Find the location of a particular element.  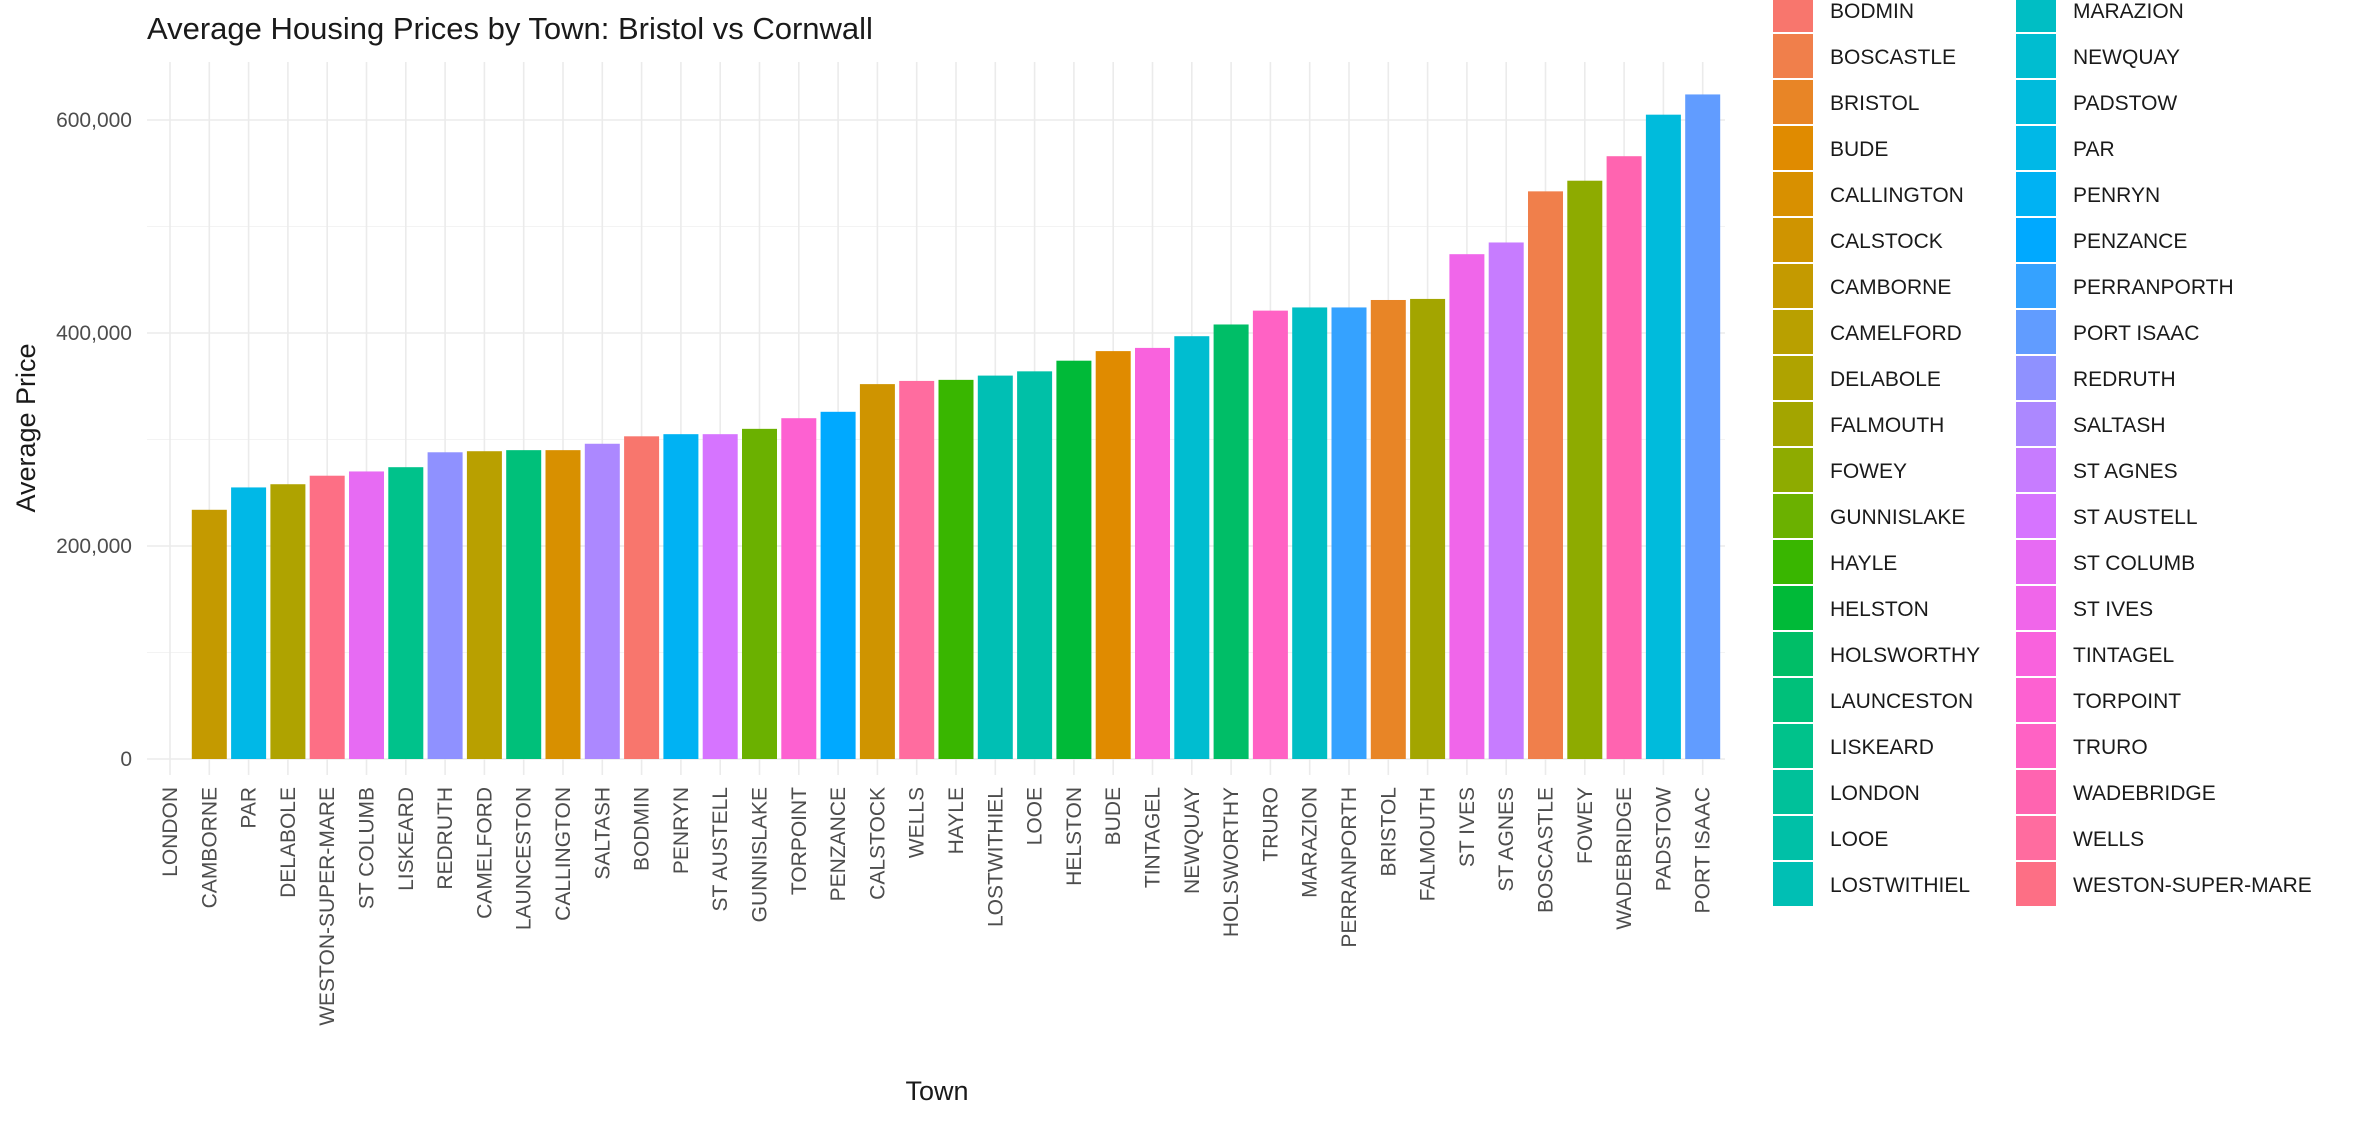

x-tick-label: BODMIN is located at coordinates (642, 829).